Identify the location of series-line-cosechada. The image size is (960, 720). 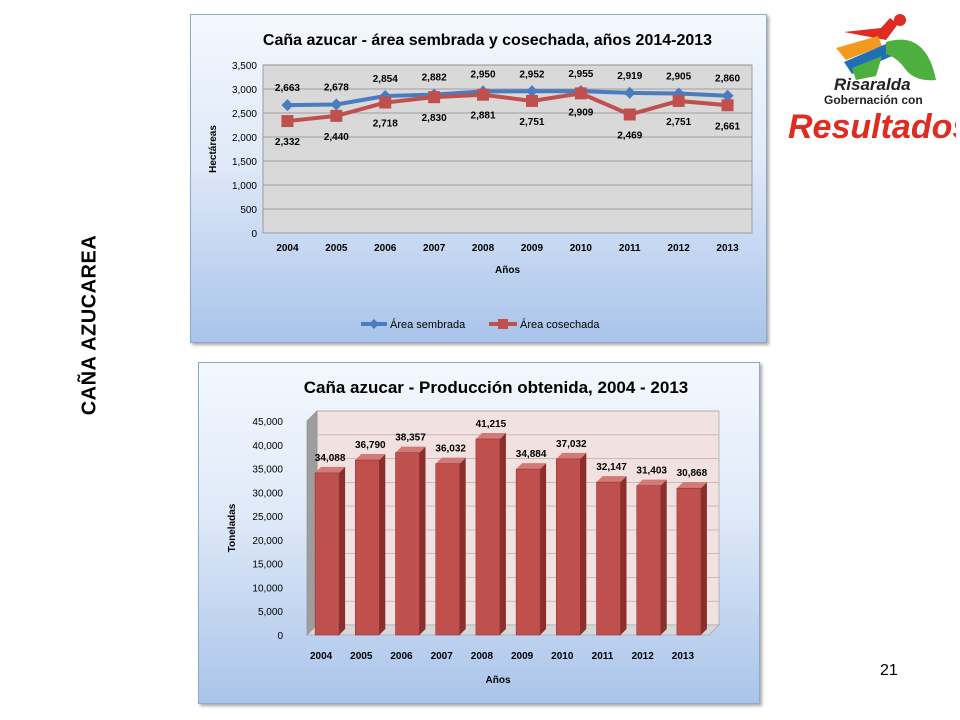
(507, 107).